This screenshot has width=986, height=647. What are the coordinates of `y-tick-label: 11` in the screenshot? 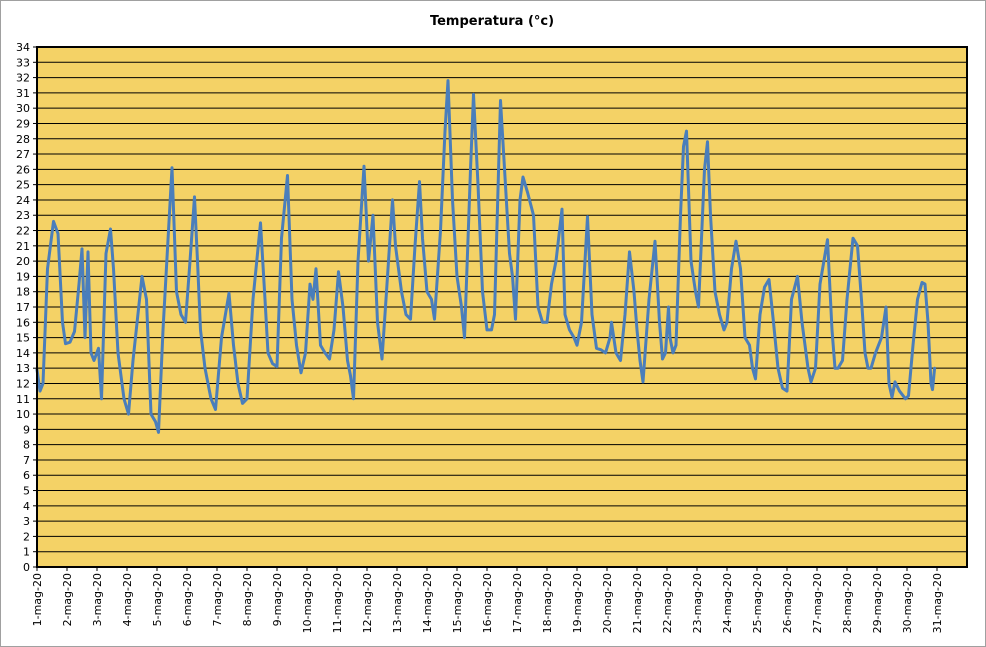 It's located at (23, 399).